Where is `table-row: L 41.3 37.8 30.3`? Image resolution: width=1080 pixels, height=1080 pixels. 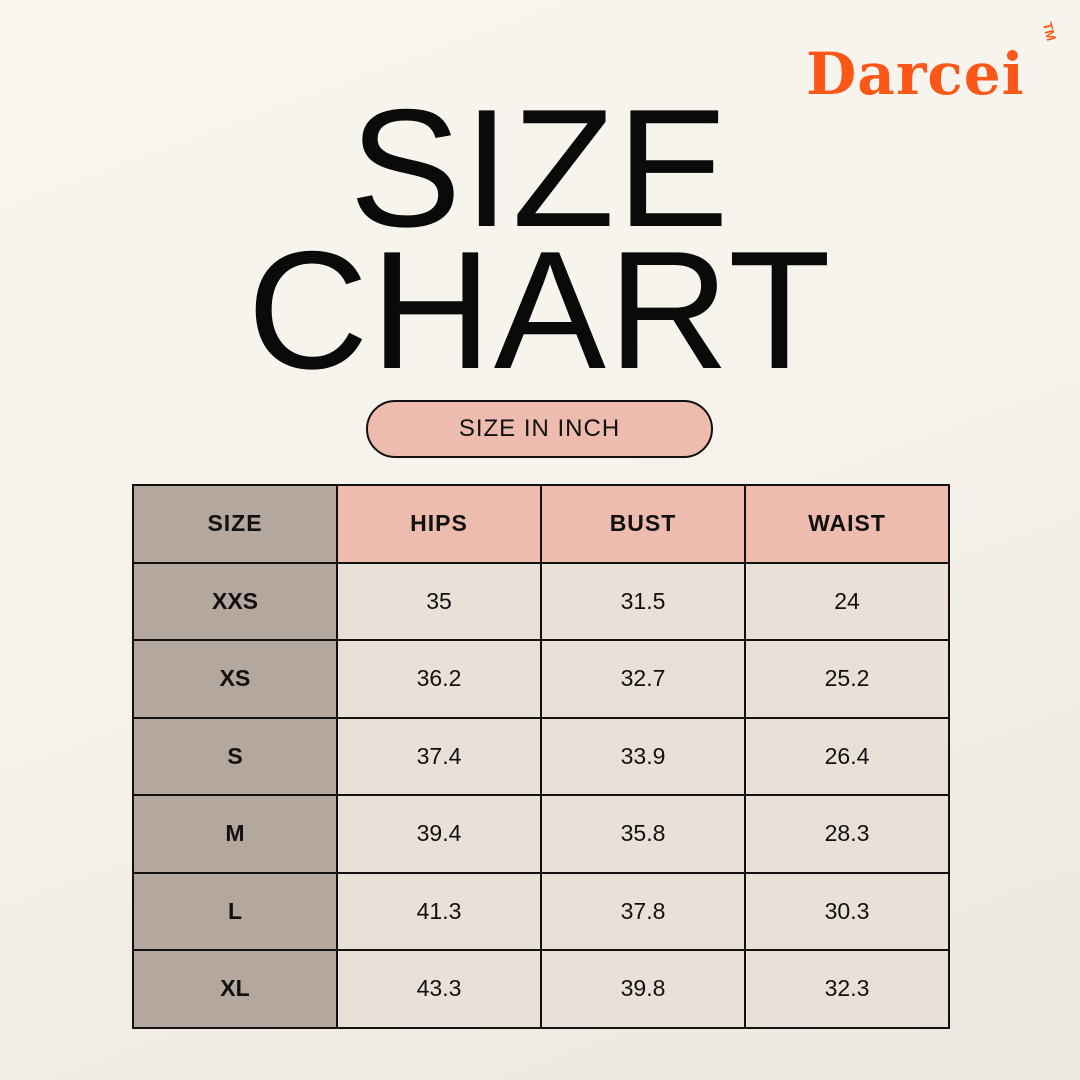 table-row: L 41.3 37.8 30.3 is located at coordinates (541, 911).